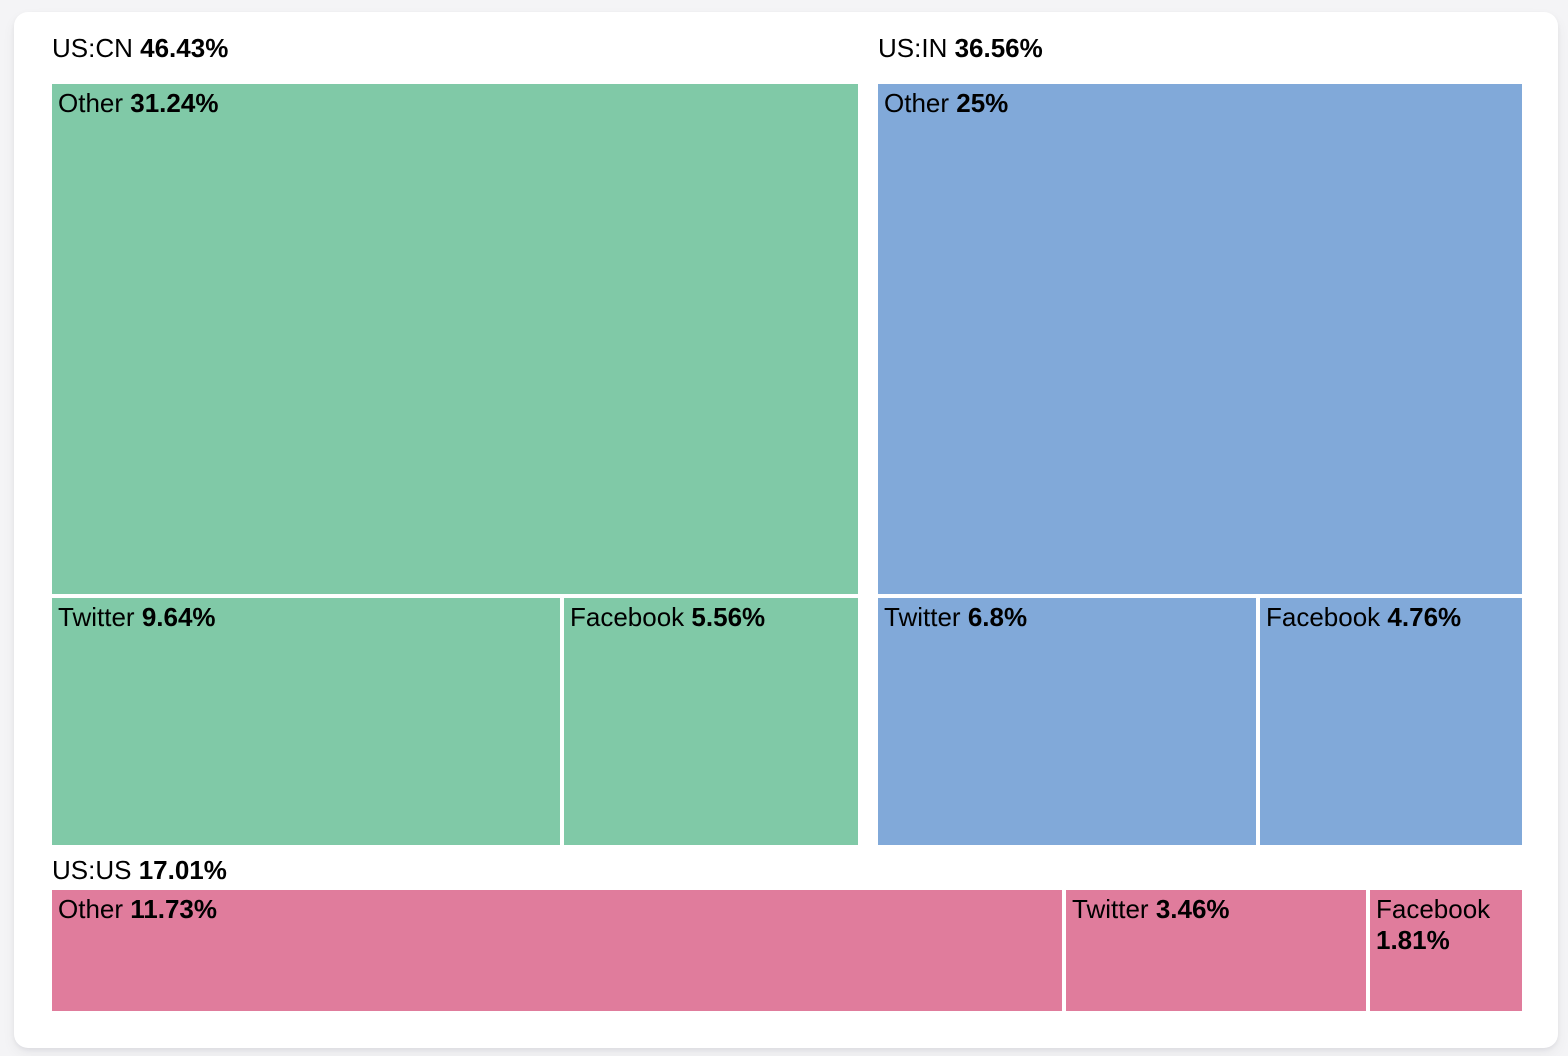  I want to click on group-header-us-cn: US:CN 46.43%, so click(140, 48).